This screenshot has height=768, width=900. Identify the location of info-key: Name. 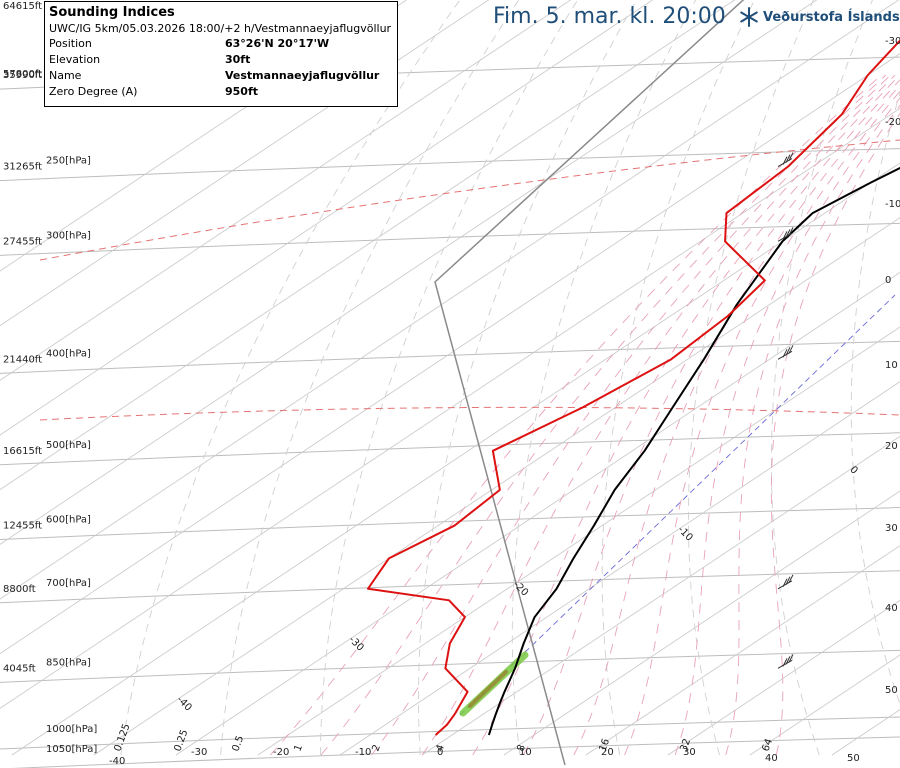
(65, 75).